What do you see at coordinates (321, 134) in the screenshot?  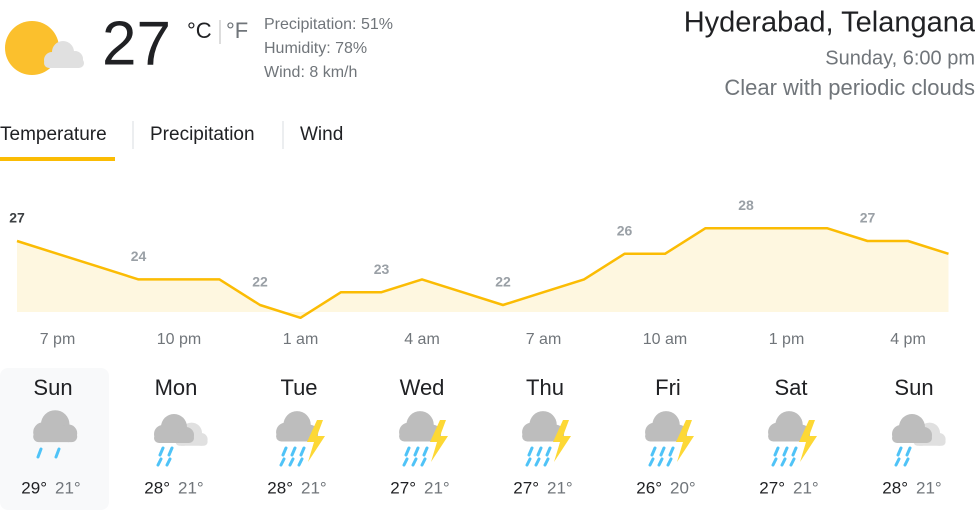 I see `tab: Wind` at bounding box center [321, 134].